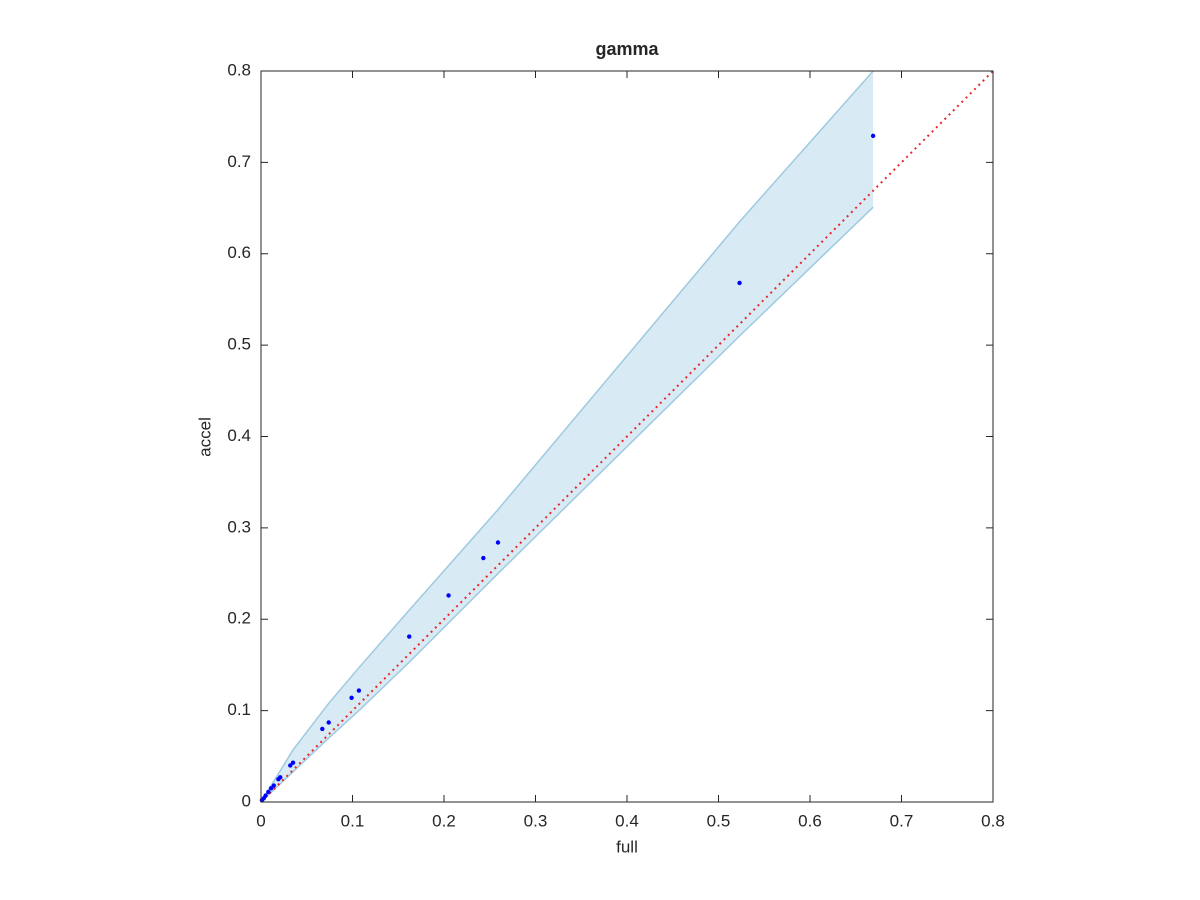  I want to click on x-tick-label: 0.4, so click(627, 820).